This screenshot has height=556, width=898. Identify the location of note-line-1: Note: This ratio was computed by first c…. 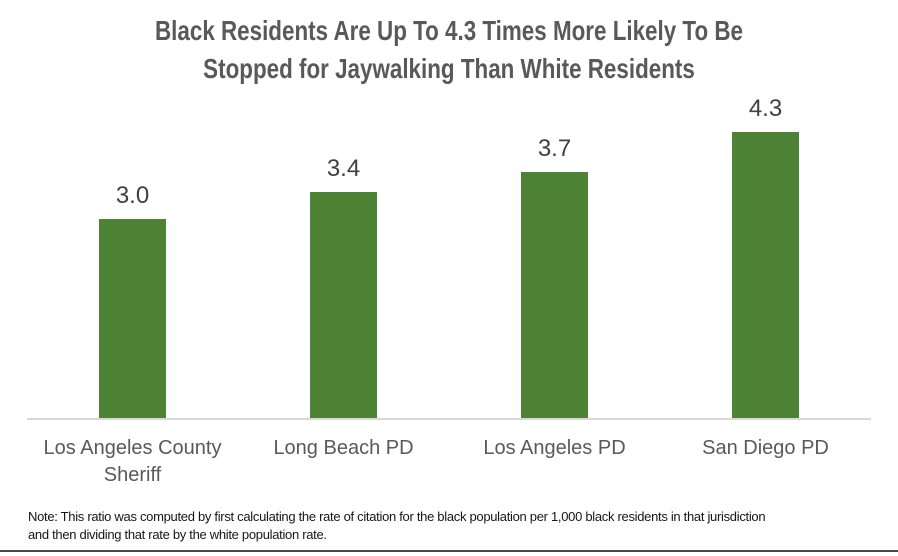
(397, 516).